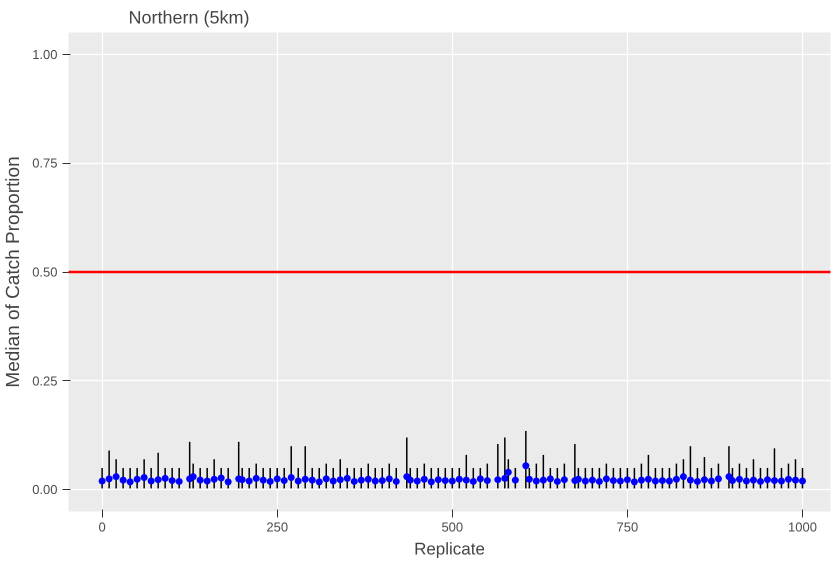  Describe the element at coordinates (45, 490) in the screenshot. I see `y-tick-label: 0.00` at that location.